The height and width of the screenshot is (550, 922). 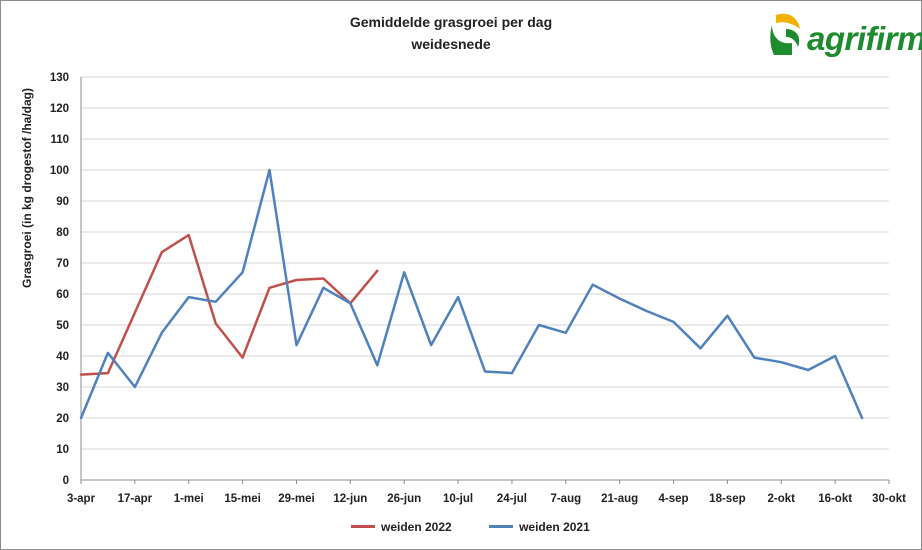 What do you see at coordinates (565, 499) in the screenshot?
I see `x-tick-label: 7-aug` at bounding box center [565, 499].